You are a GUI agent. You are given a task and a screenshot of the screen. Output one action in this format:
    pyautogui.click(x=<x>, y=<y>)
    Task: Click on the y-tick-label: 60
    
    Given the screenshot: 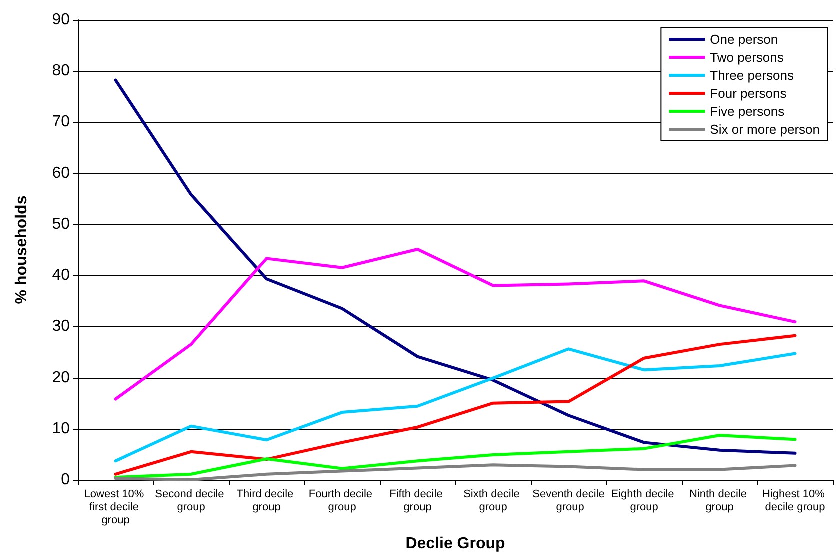 What is the action you would take?
    pyautogui.click(x=61, y=173)
    